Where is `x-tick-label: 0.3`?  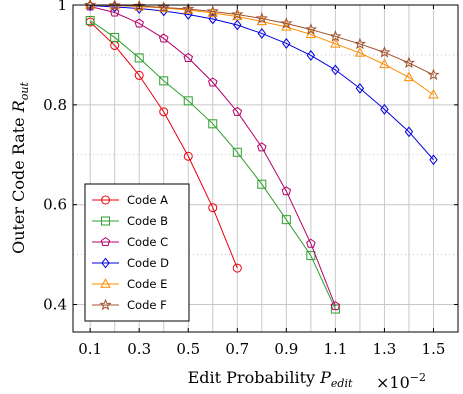 x-tick-label: 0.3 is located at coordinates (139, 349).